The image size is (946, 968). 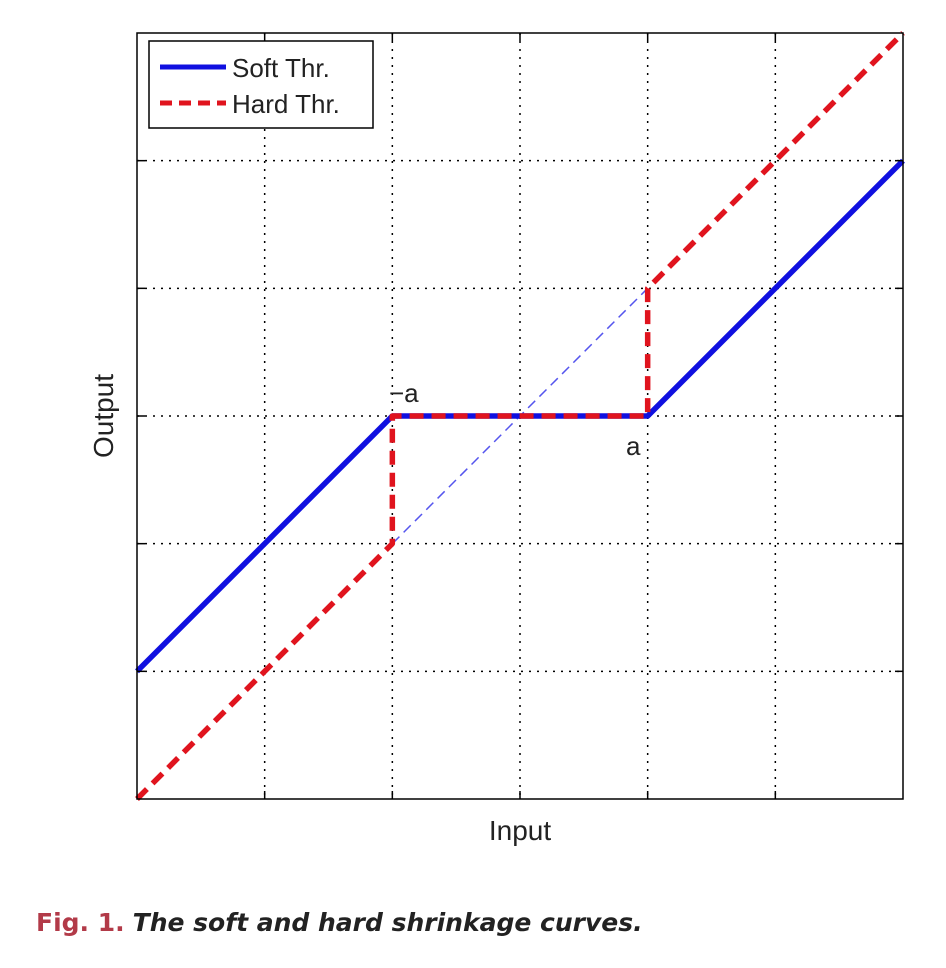 I want to click on legend-box, so click(x=261, y=84).